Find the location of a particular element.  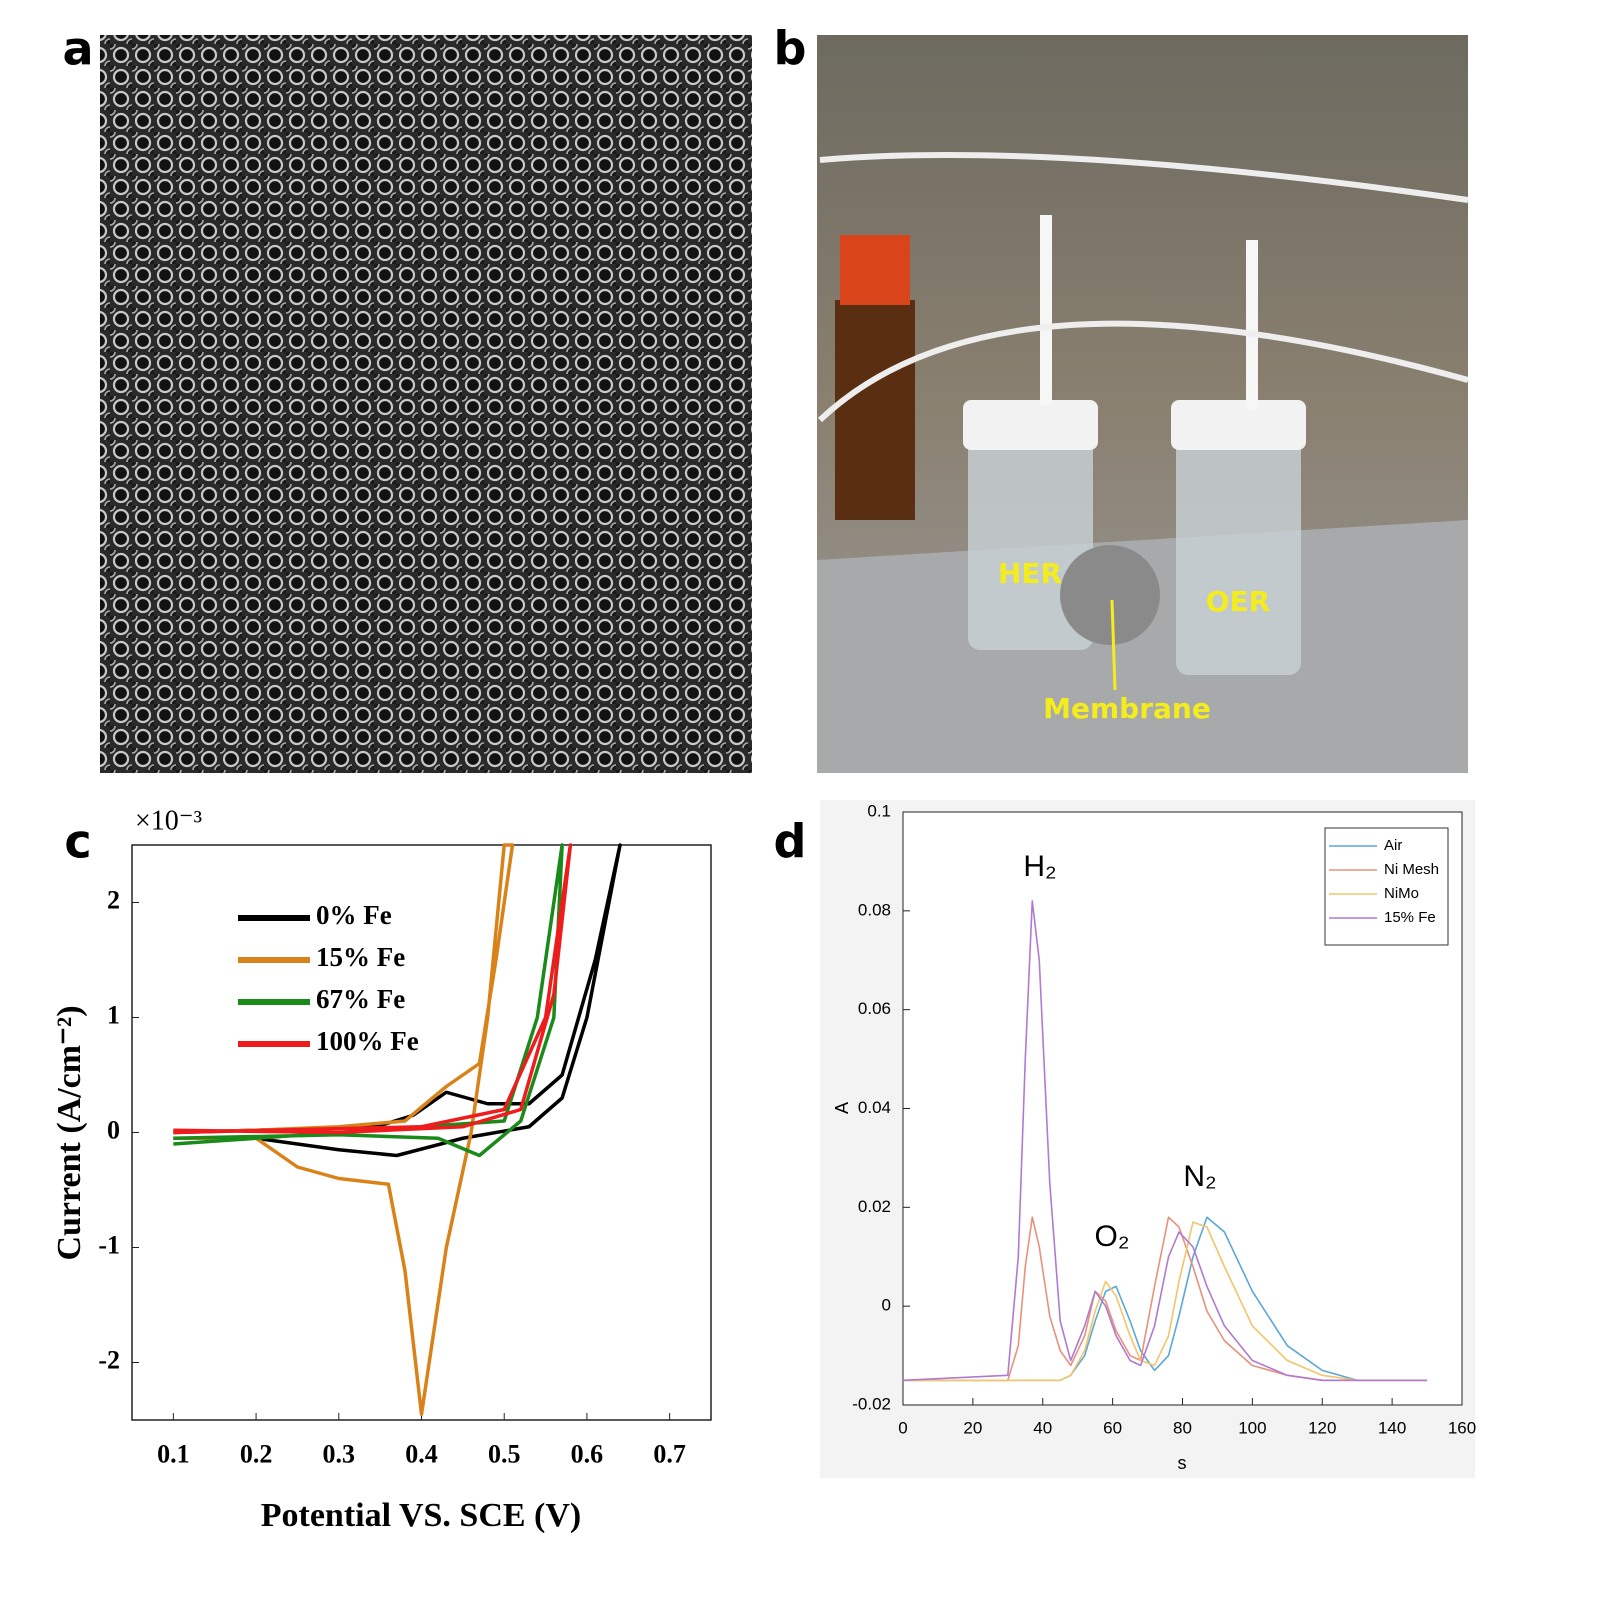

y-tick-label: 0.06 is located at coordinates (874, 1008).